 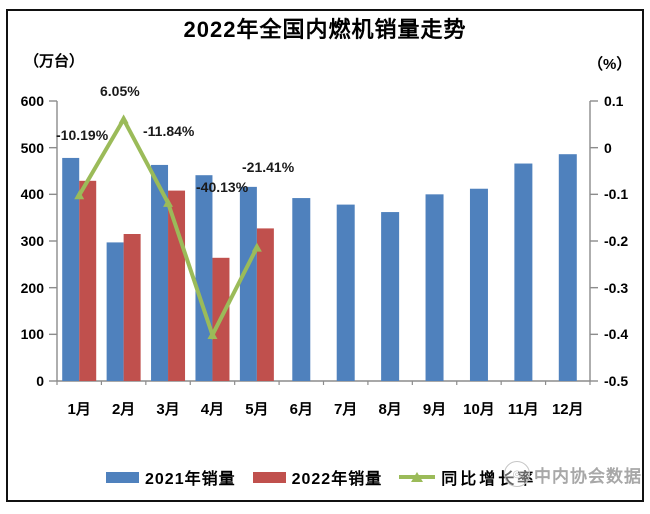 What do you see at coordinates (390, 409) in the screenshot?
I see `x-axis-label-8月: 8月` at bounding box center [390, 409].